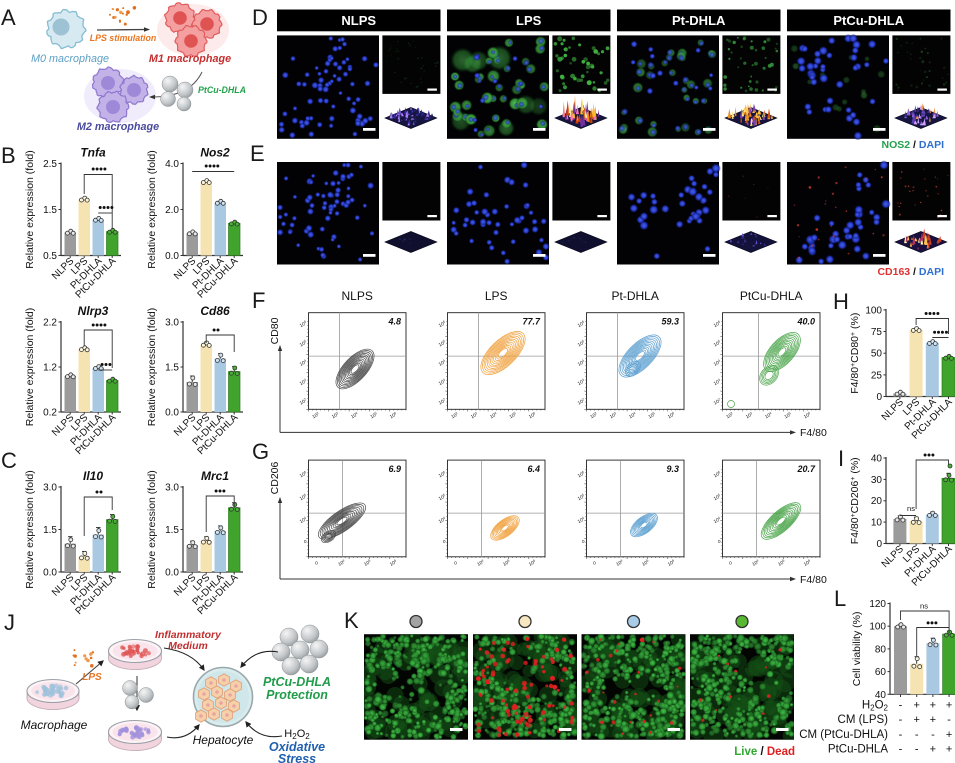 The image size is (955, 763). What do you see at coordinates (910, 272) in the screenshot?
I see `svg-text: CD163 / DAPI` at bounding box center [910, 272].